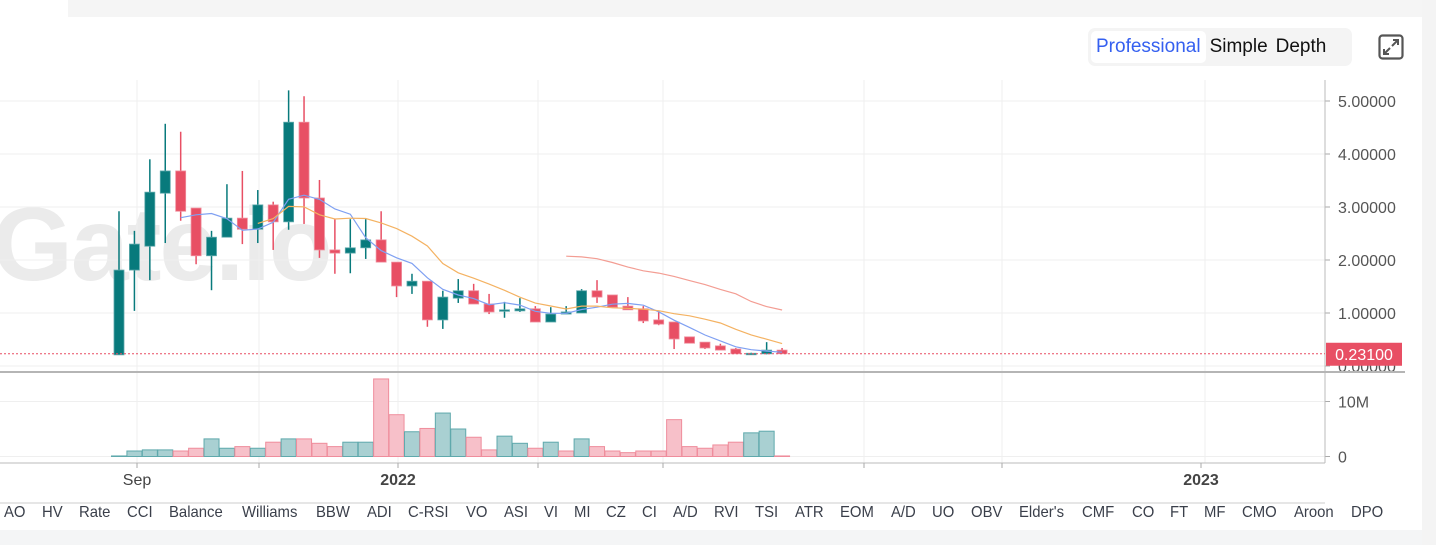 This screenshot has height=545, width=1436. Describe the element at coordinates (379, 512) in the screenshot. I see `indicator-tab: ADI` at that location.